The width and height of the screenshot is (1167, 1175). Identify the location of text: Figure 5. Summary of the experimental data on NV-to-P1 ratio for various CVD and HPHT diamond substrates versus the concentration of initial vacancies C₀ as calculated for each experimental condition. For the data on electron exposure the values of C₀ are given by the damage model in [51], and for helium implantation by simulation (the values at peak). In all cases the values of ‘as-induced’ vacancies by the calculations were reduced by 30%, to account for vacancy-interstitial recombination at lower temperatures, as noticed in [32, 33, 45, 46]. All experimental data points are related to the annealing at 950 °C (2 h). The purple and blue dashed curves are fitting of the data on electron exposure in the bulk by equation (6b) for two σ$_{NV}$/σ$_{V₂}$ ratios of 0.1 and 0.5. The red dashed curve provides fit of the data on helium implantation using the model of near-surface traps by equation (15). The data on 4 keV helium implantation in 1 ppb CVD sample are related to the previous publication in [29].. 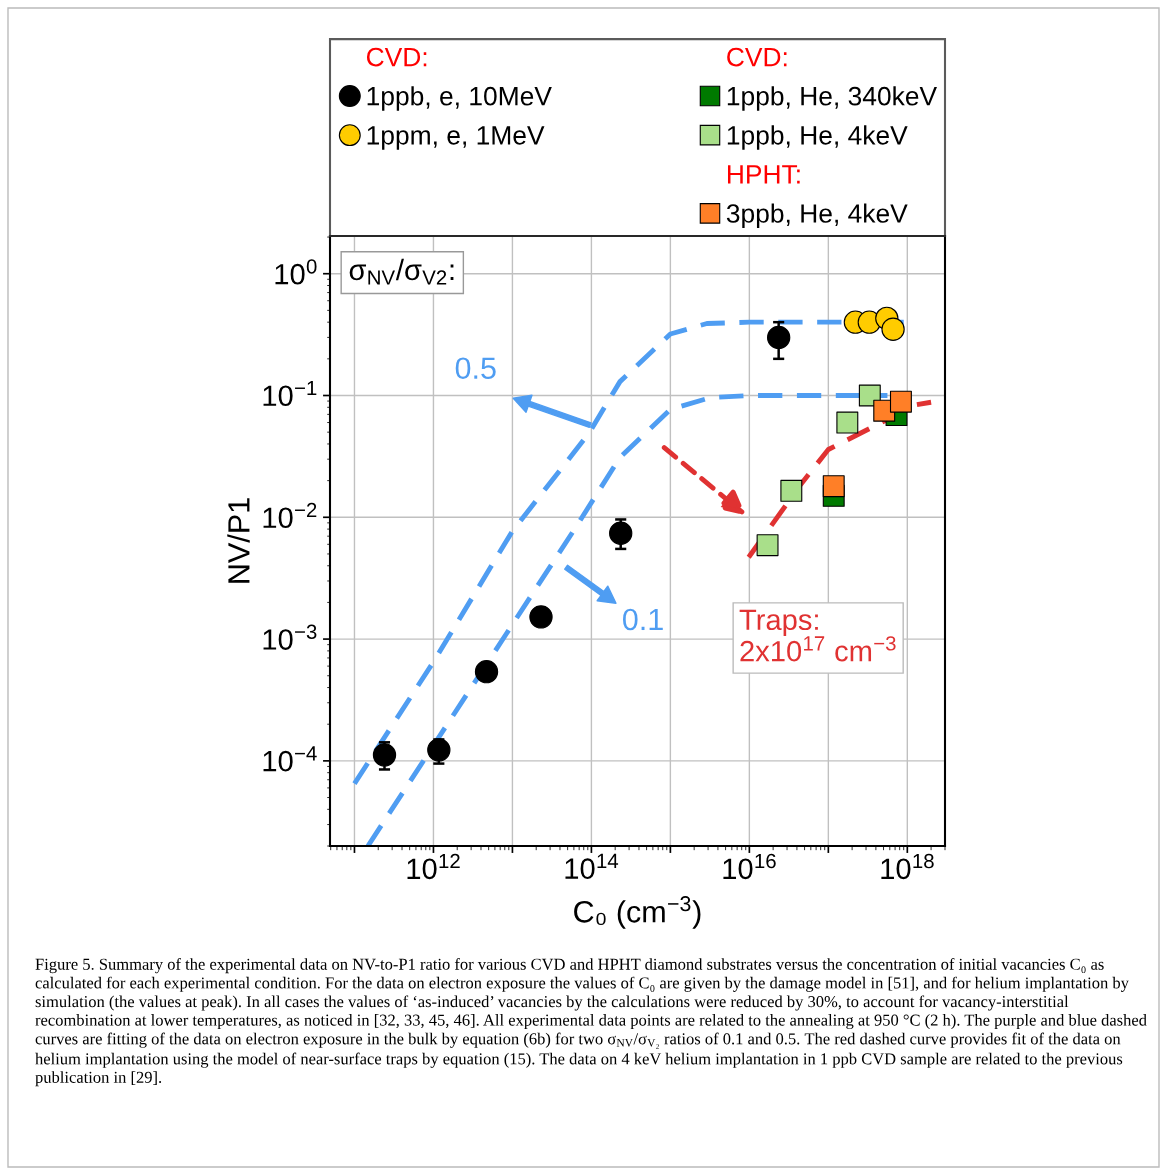
(591, 1022).